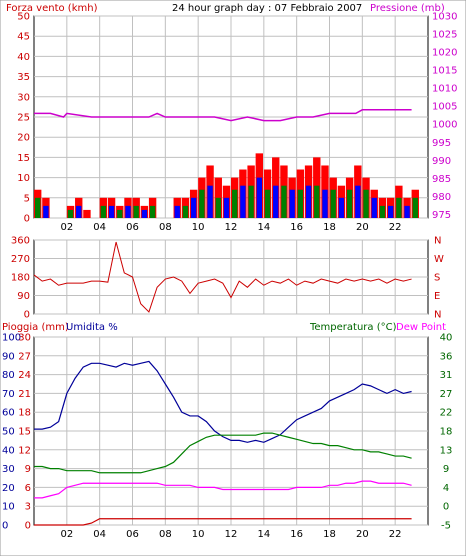  I want to click on temp-x-tick-labels: 02 04 06 08 10 12 14 16 18 20 22, so click(230, 534).